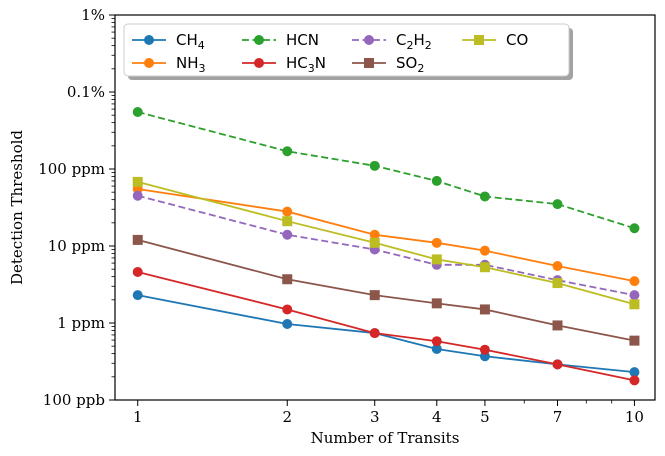 This screenshot has width=665, height=456. I want to click on legend-label: HCN, so click(302, 40).